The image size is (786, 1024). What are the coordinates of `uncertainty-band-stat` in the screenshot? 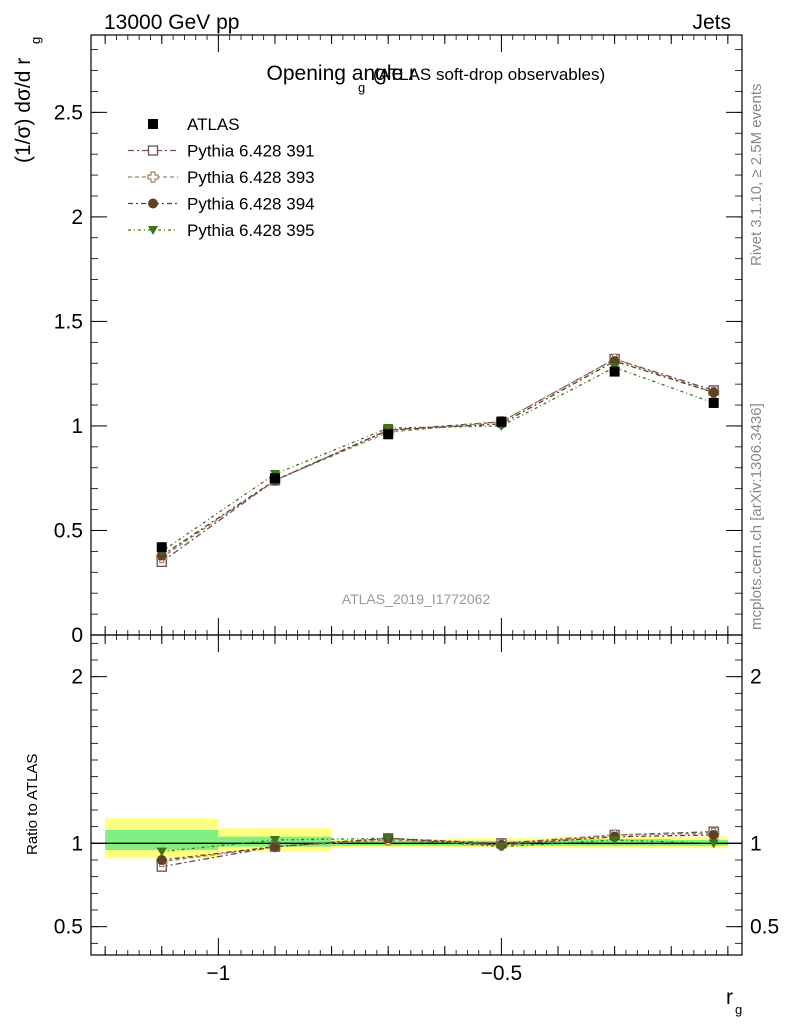 It's located at (162, 840).